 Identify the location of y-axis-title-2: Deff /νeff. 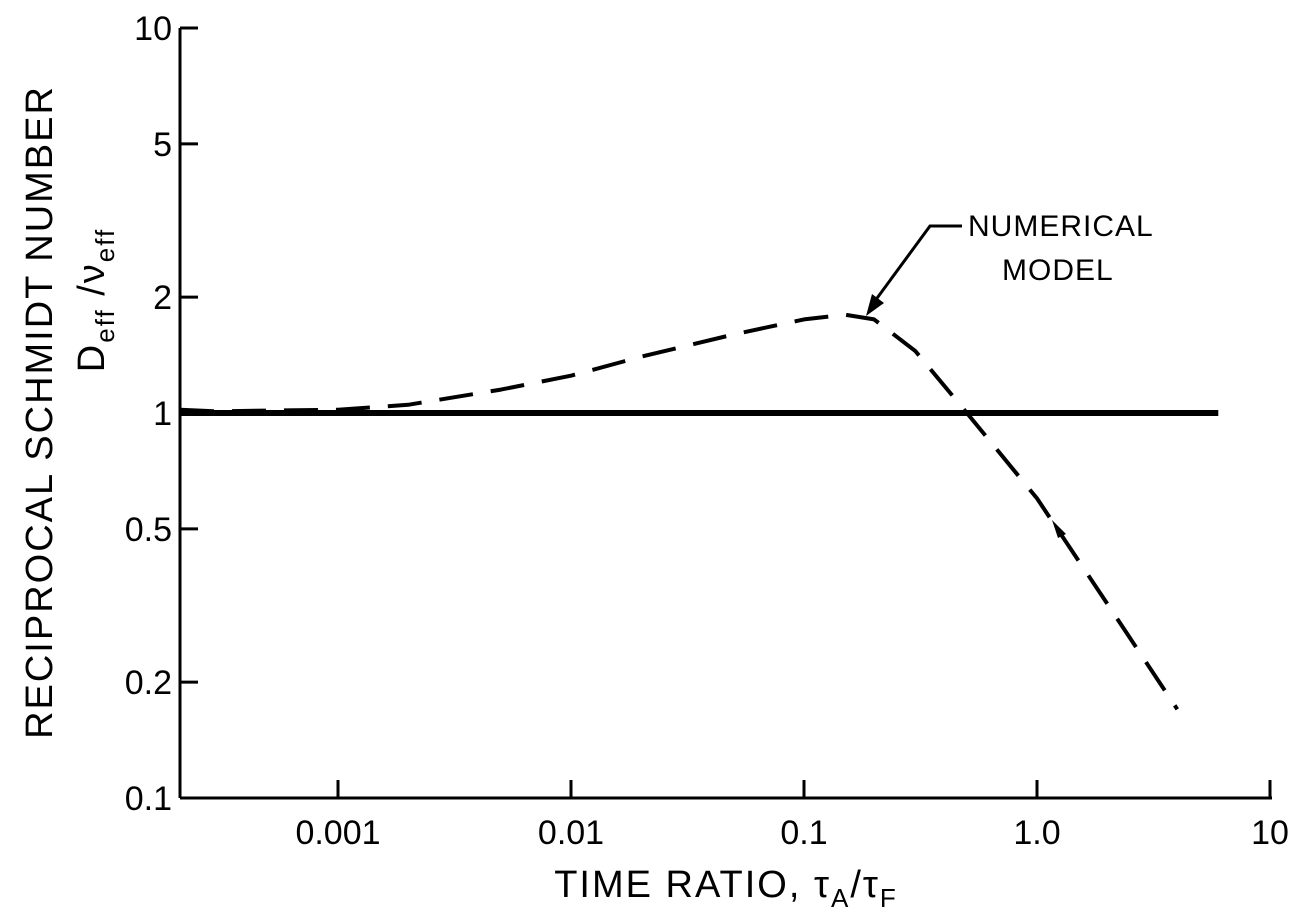
(95, 300).